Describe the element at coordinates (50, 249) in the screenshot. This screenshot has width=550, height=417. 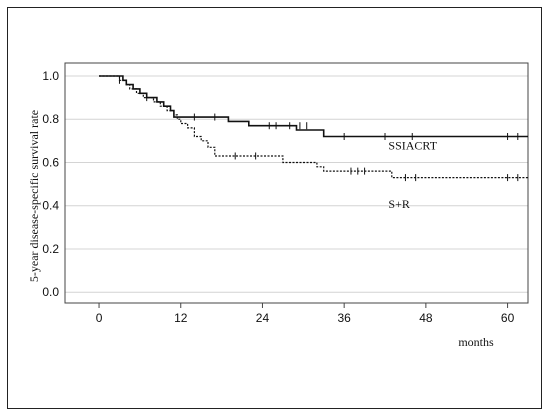
I see `y-tick-label: 0.2` at that location.